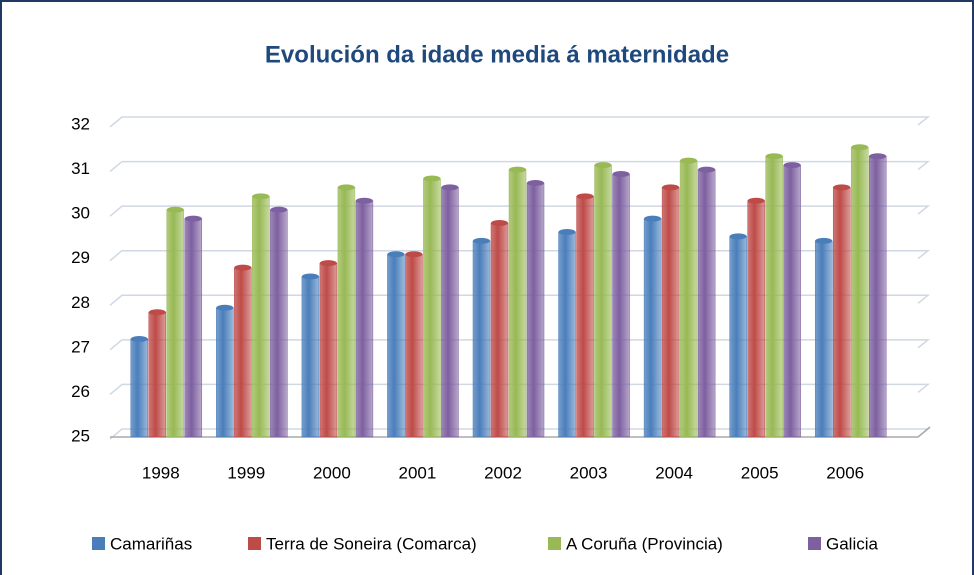  What do you see at coordinates (418, 472) in the screenshot?
I see `x-tick-label: 2001` at bounding box center [418, 472].